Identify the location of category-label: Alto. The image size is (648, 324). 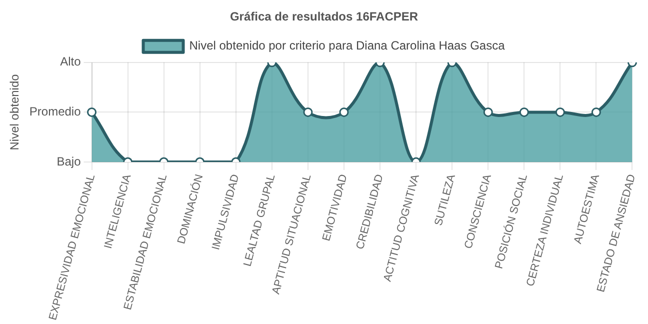
(70, 61).